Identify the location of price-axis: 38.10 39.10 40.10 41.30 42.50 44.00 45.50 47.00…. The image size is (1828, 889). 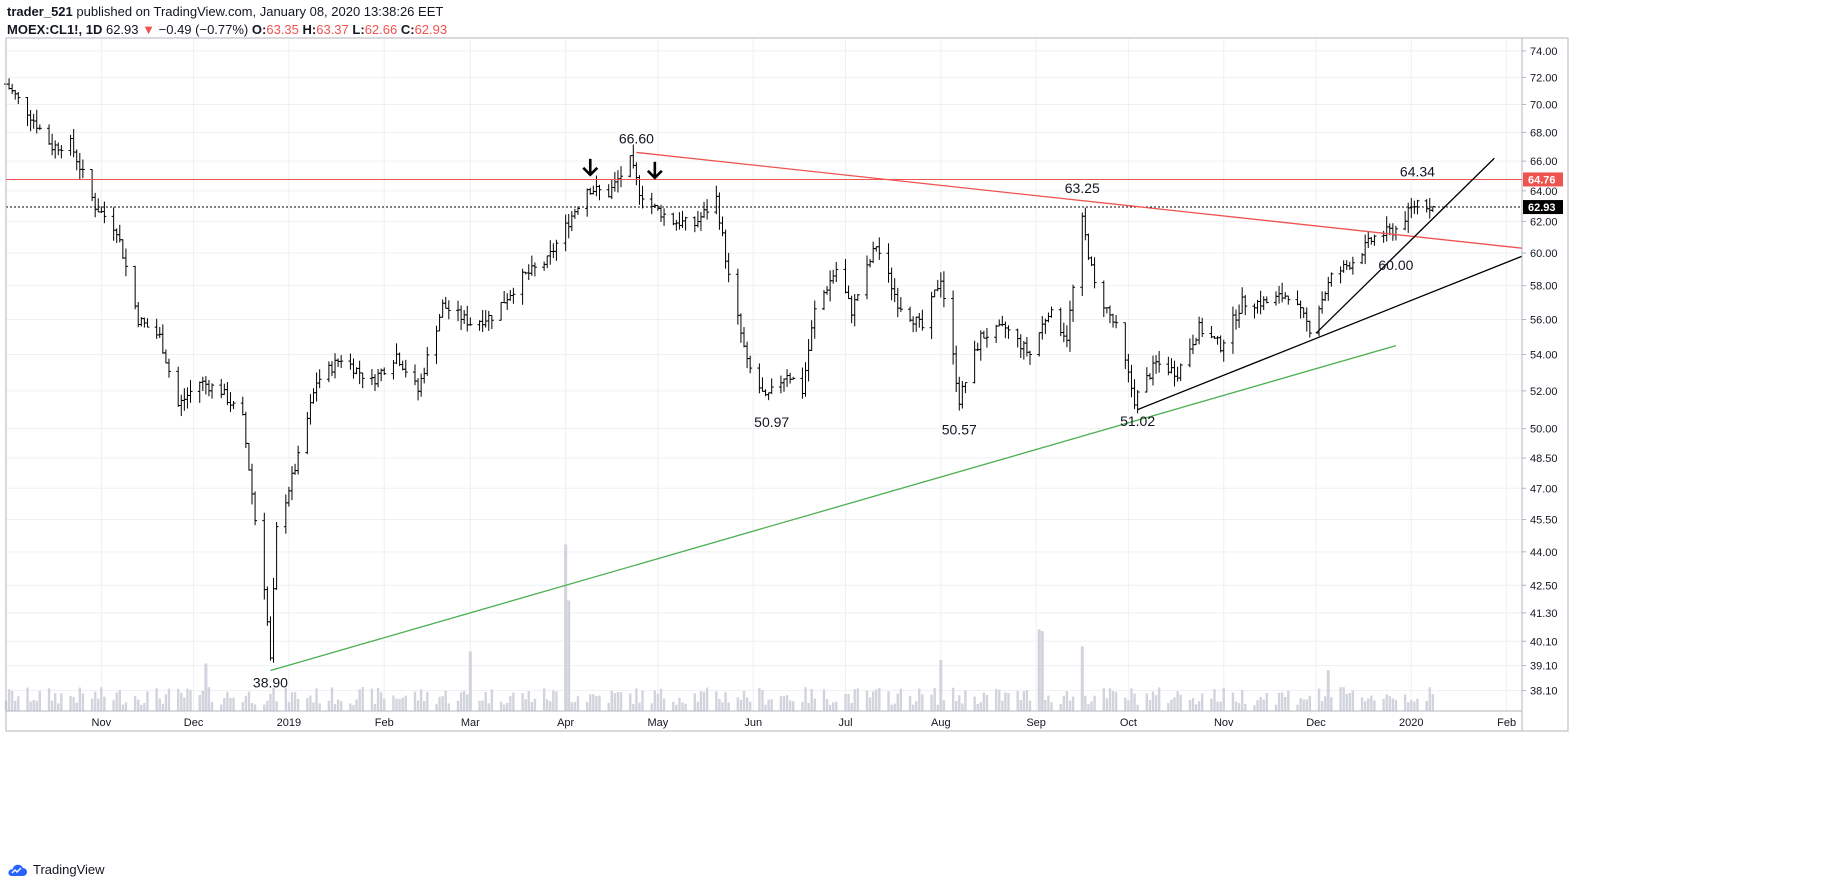
(1542, 372).